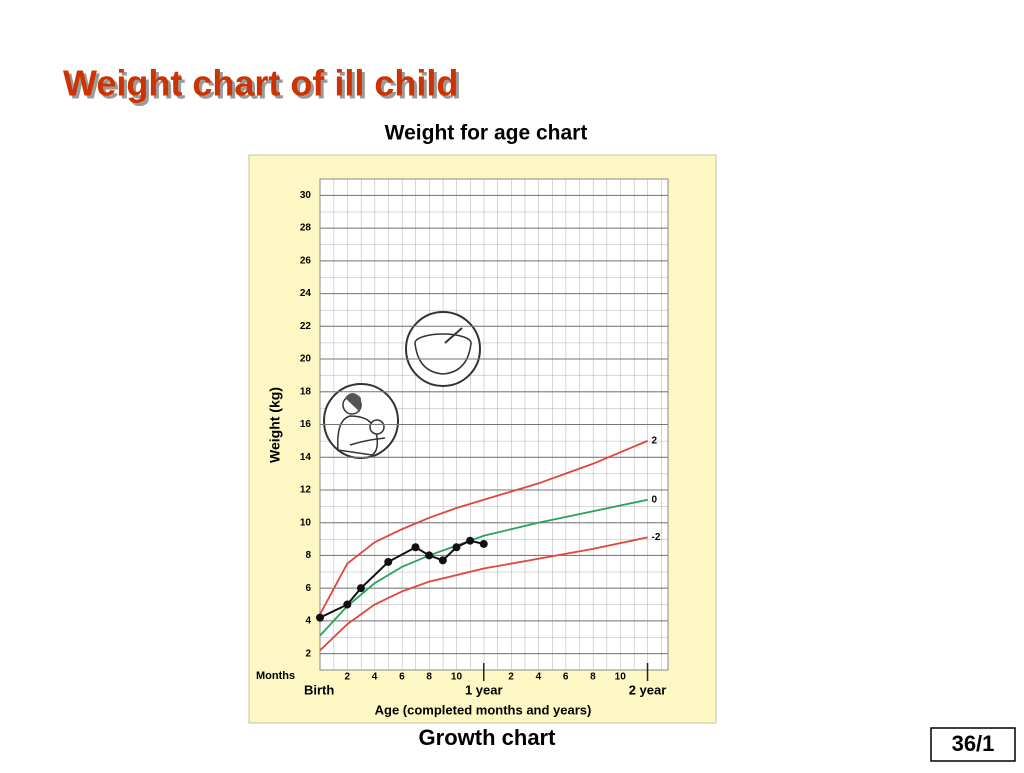  What do you see at coordinates (275, 425) in the screenshot?
I see `y-axis-label: Weight (kg)` at bounding box center [275, 425].